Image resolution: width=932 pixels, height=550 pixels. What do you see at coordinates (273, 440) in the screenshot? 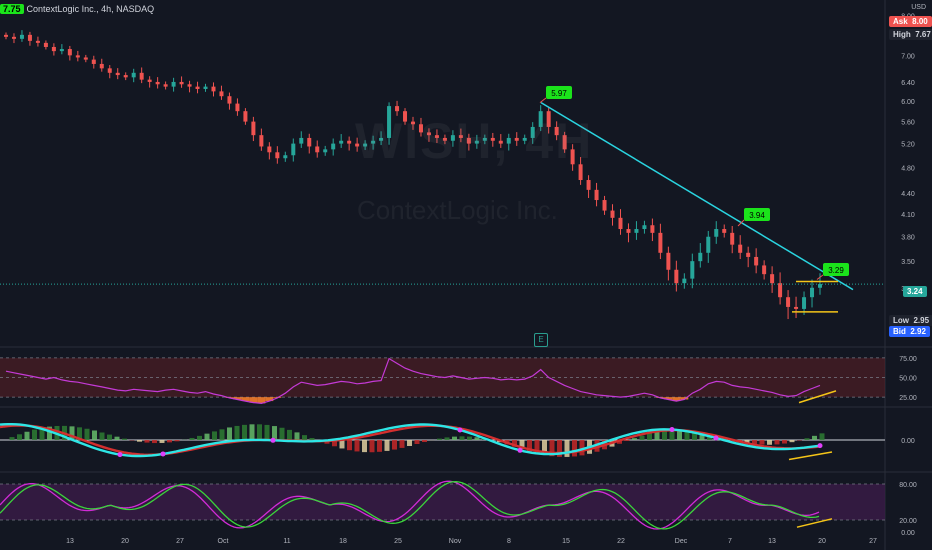
I see `wt-cross-dot` at bounding box center [273, 440].